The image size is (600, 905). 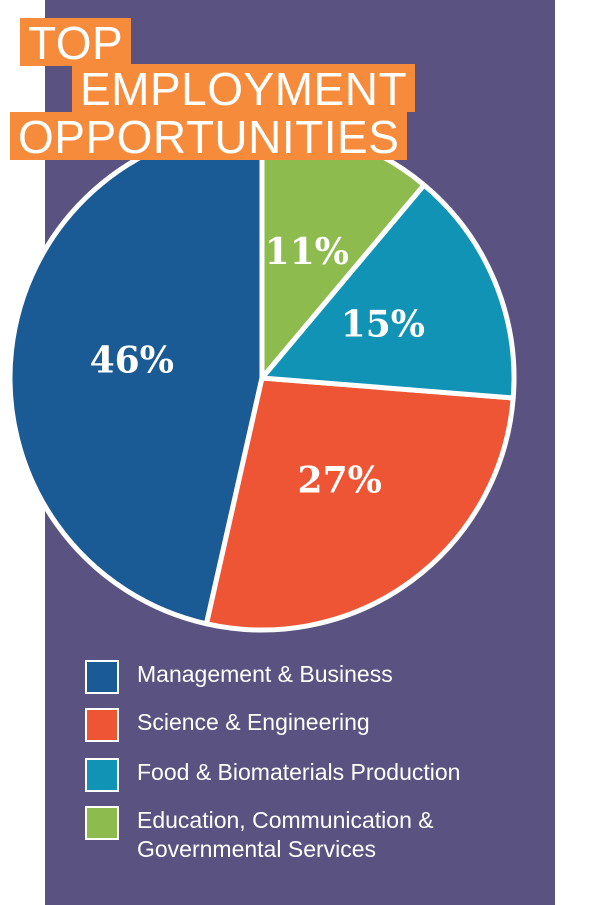 I want to click on legend-item: Science & Engineering, so click(x=315, y=725).